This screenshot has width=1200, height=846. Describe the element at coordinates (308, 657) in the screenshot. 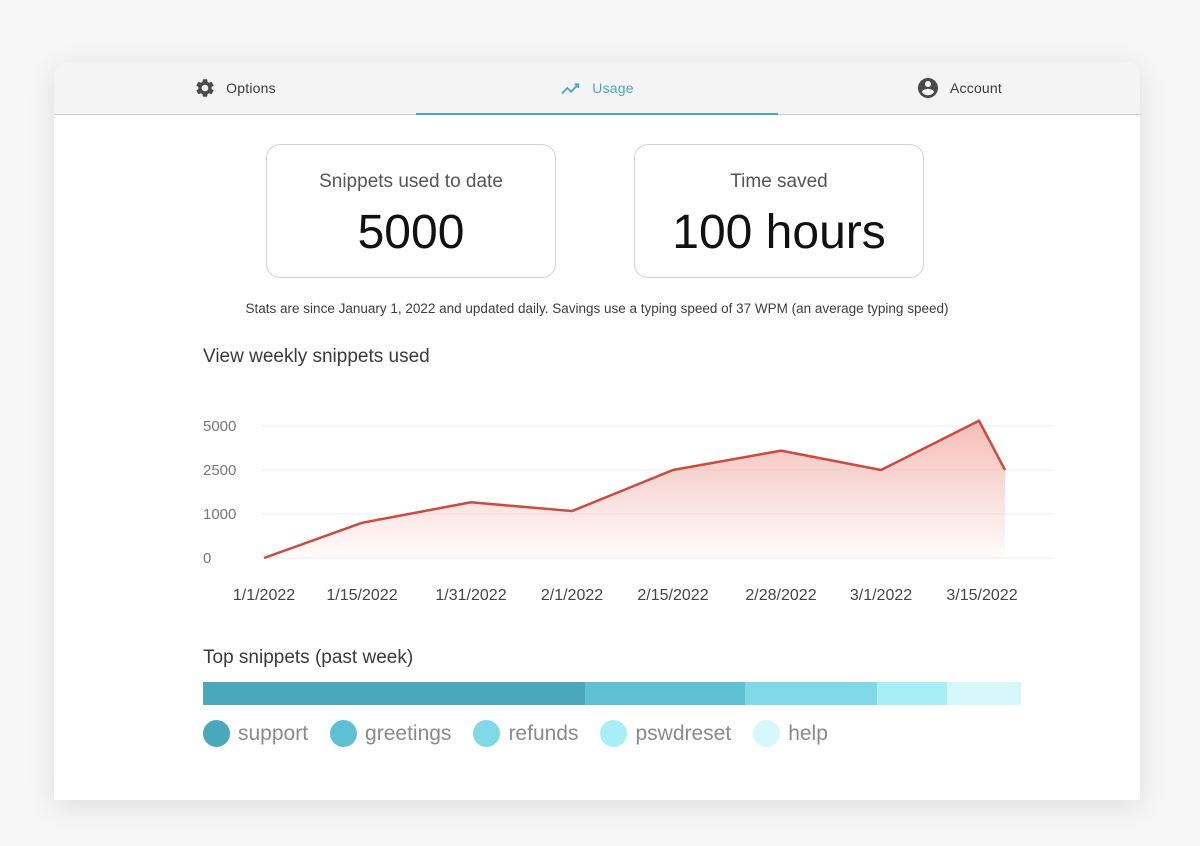

I see `top-snippets-title: Top snippets (past week)` at that location.